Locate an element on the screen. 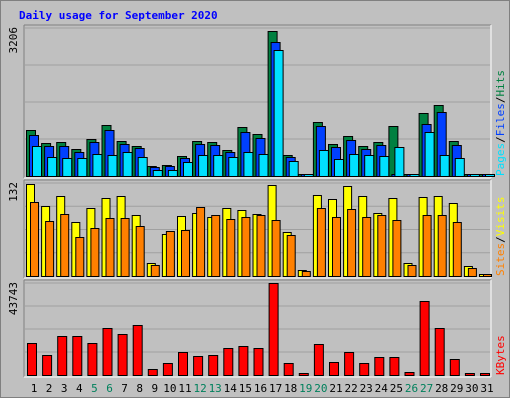 The image size is (512, 400). x-tick-label-day-30: 30 is located at coordinates (471, 388).